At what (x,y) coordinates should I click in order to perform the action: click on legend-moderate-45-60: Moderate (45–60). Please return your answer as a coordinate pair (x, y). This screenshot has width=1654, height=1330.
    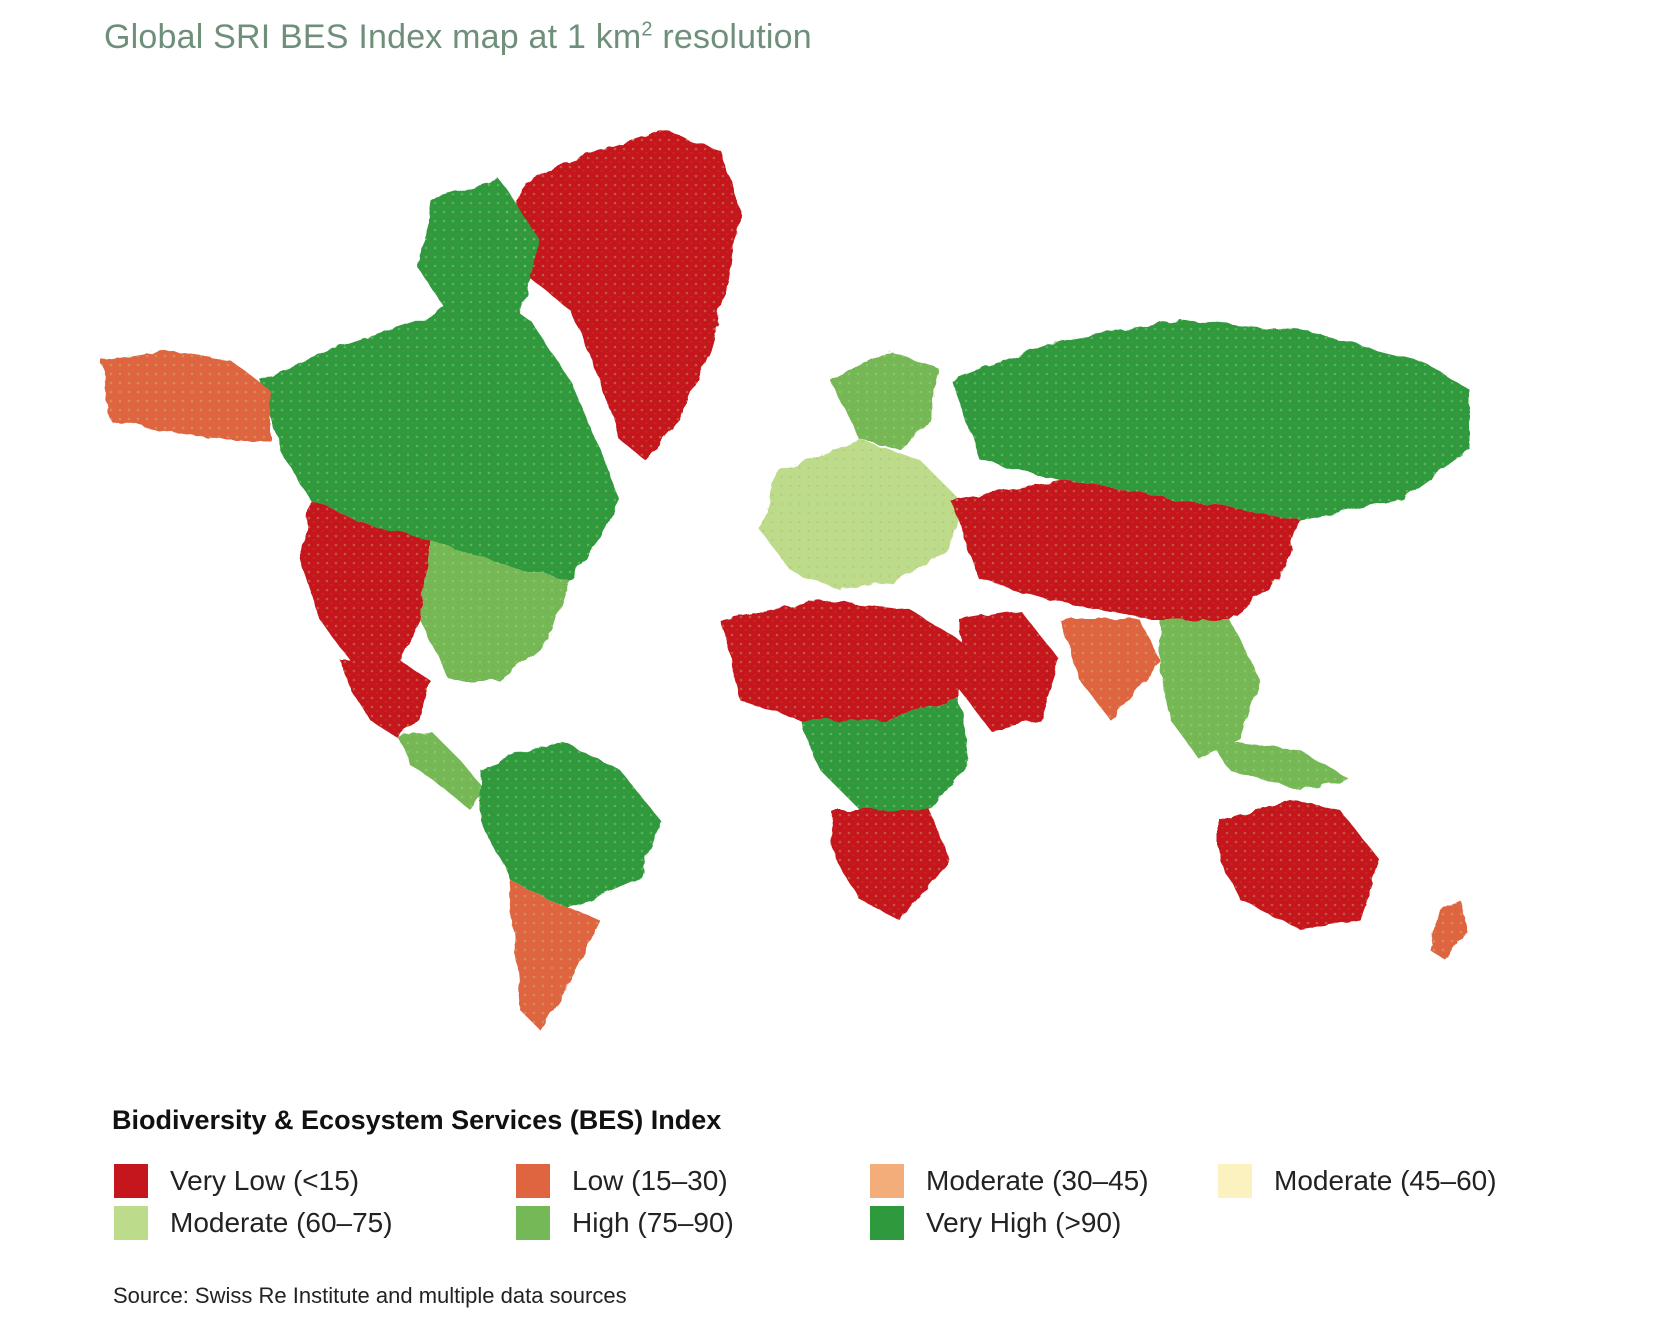
    Looking at the image, I should click on (1357, 1181).